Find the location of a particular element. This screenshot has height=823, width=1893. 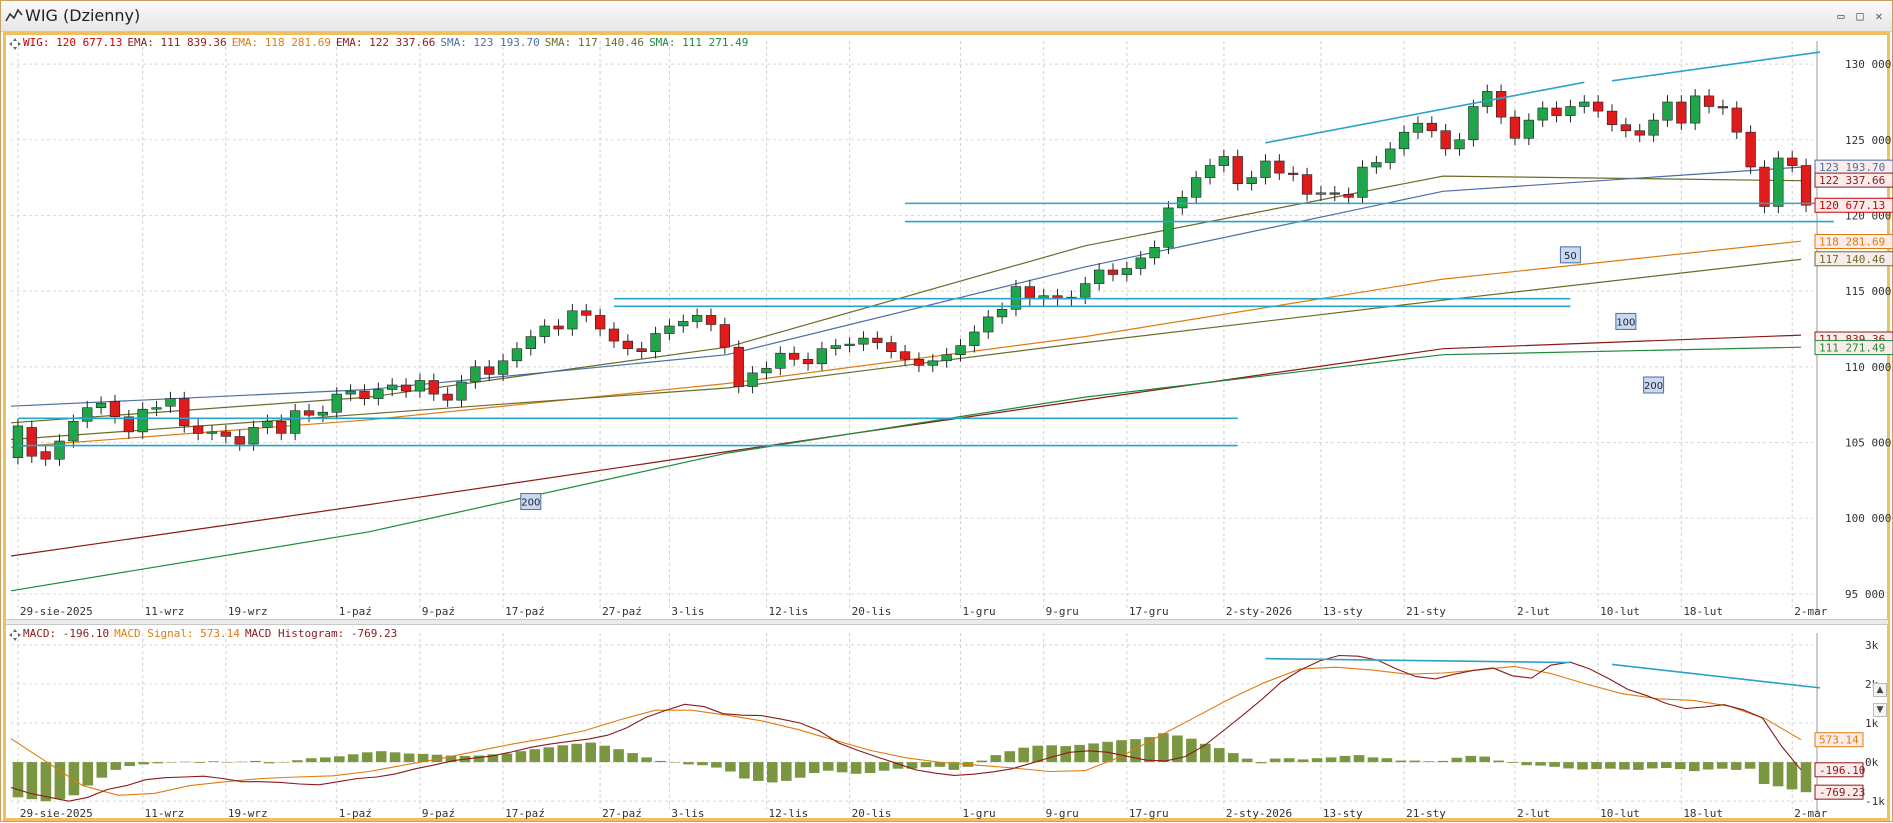

price-legend-item: EMA: 122 337.66 is located at coordinates (386, 42).